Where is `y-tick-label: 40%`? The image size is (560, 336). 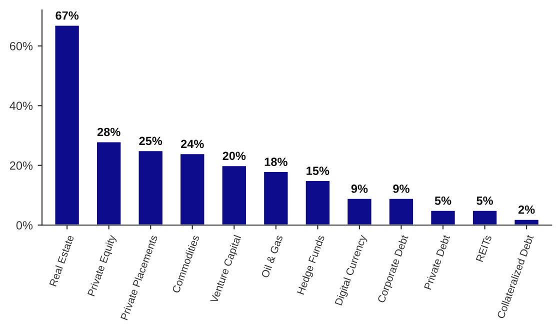 y-tick-label: 40% is located at coordinates (21, 106).